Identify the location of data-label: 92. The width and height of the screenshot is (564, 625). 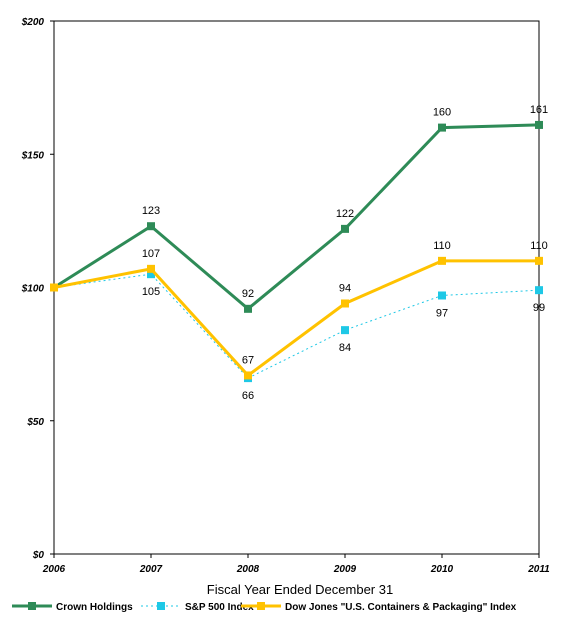
(248, 294).